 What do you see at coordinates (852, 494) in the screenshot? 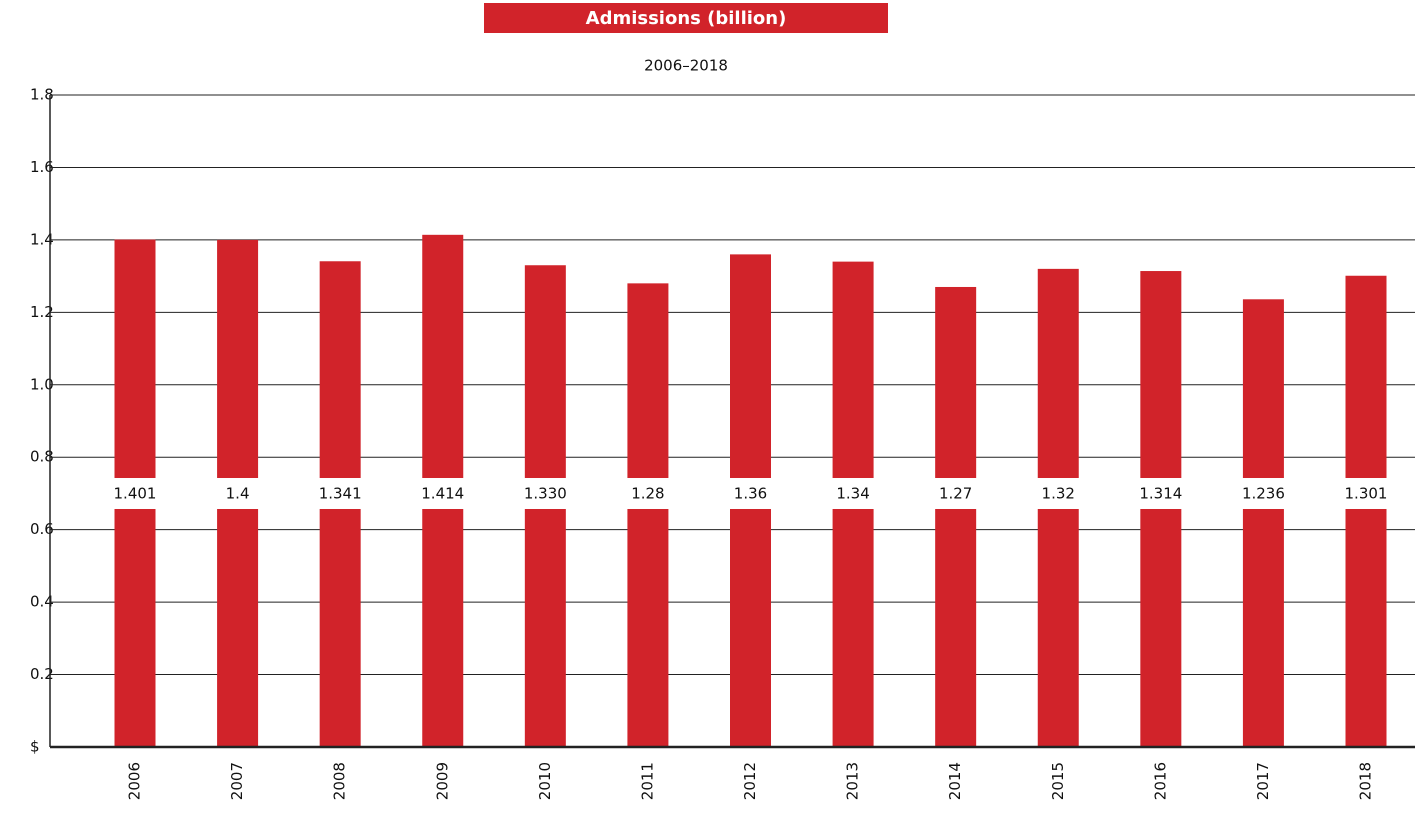
I see `data-label: 1.34` at bounding box center [852, 494].